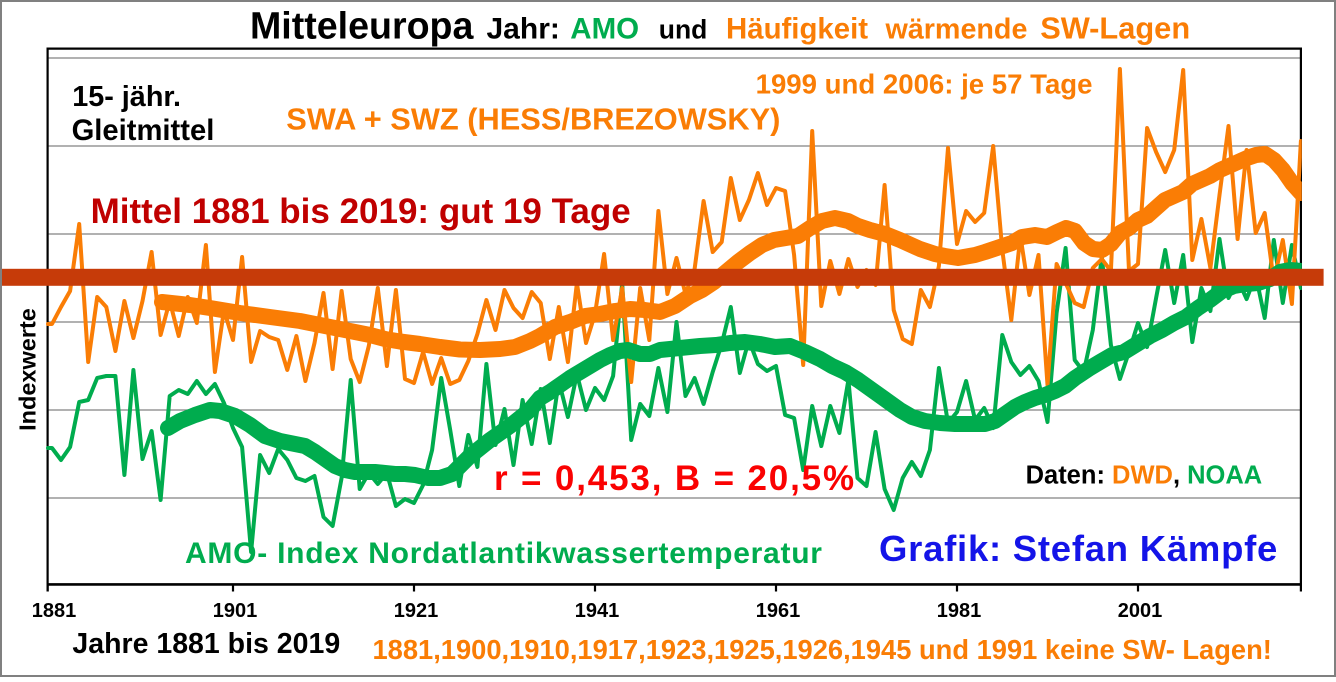 Image resolution: width=1336 pixels, height=682 pixels. Describe the element at coordinates (206, 644) in the screenshot. I see `svg-text: Jahre 1881 bis 2019` at that location.